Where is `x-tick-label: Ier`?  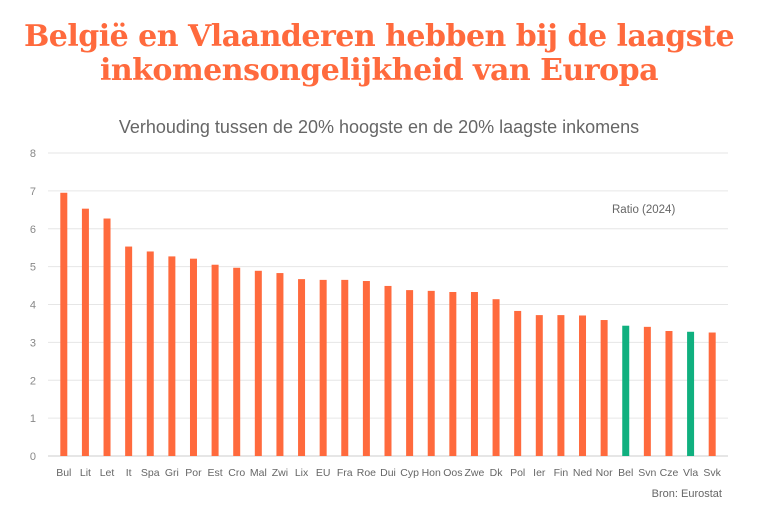 x-tick-label: Ier is located at coordinates (539, 473).